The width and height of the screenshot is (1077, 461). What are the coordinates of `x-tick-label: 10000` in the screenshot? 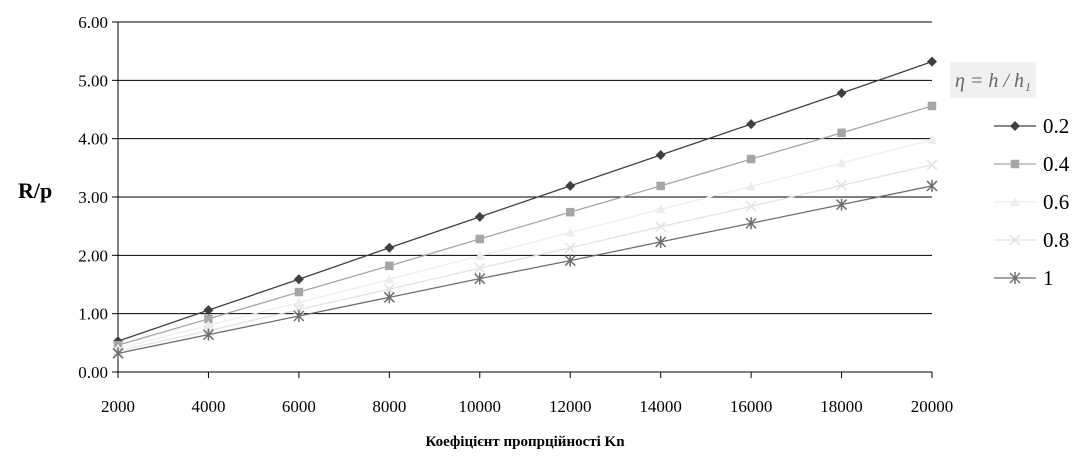 It's located at (480, 406).